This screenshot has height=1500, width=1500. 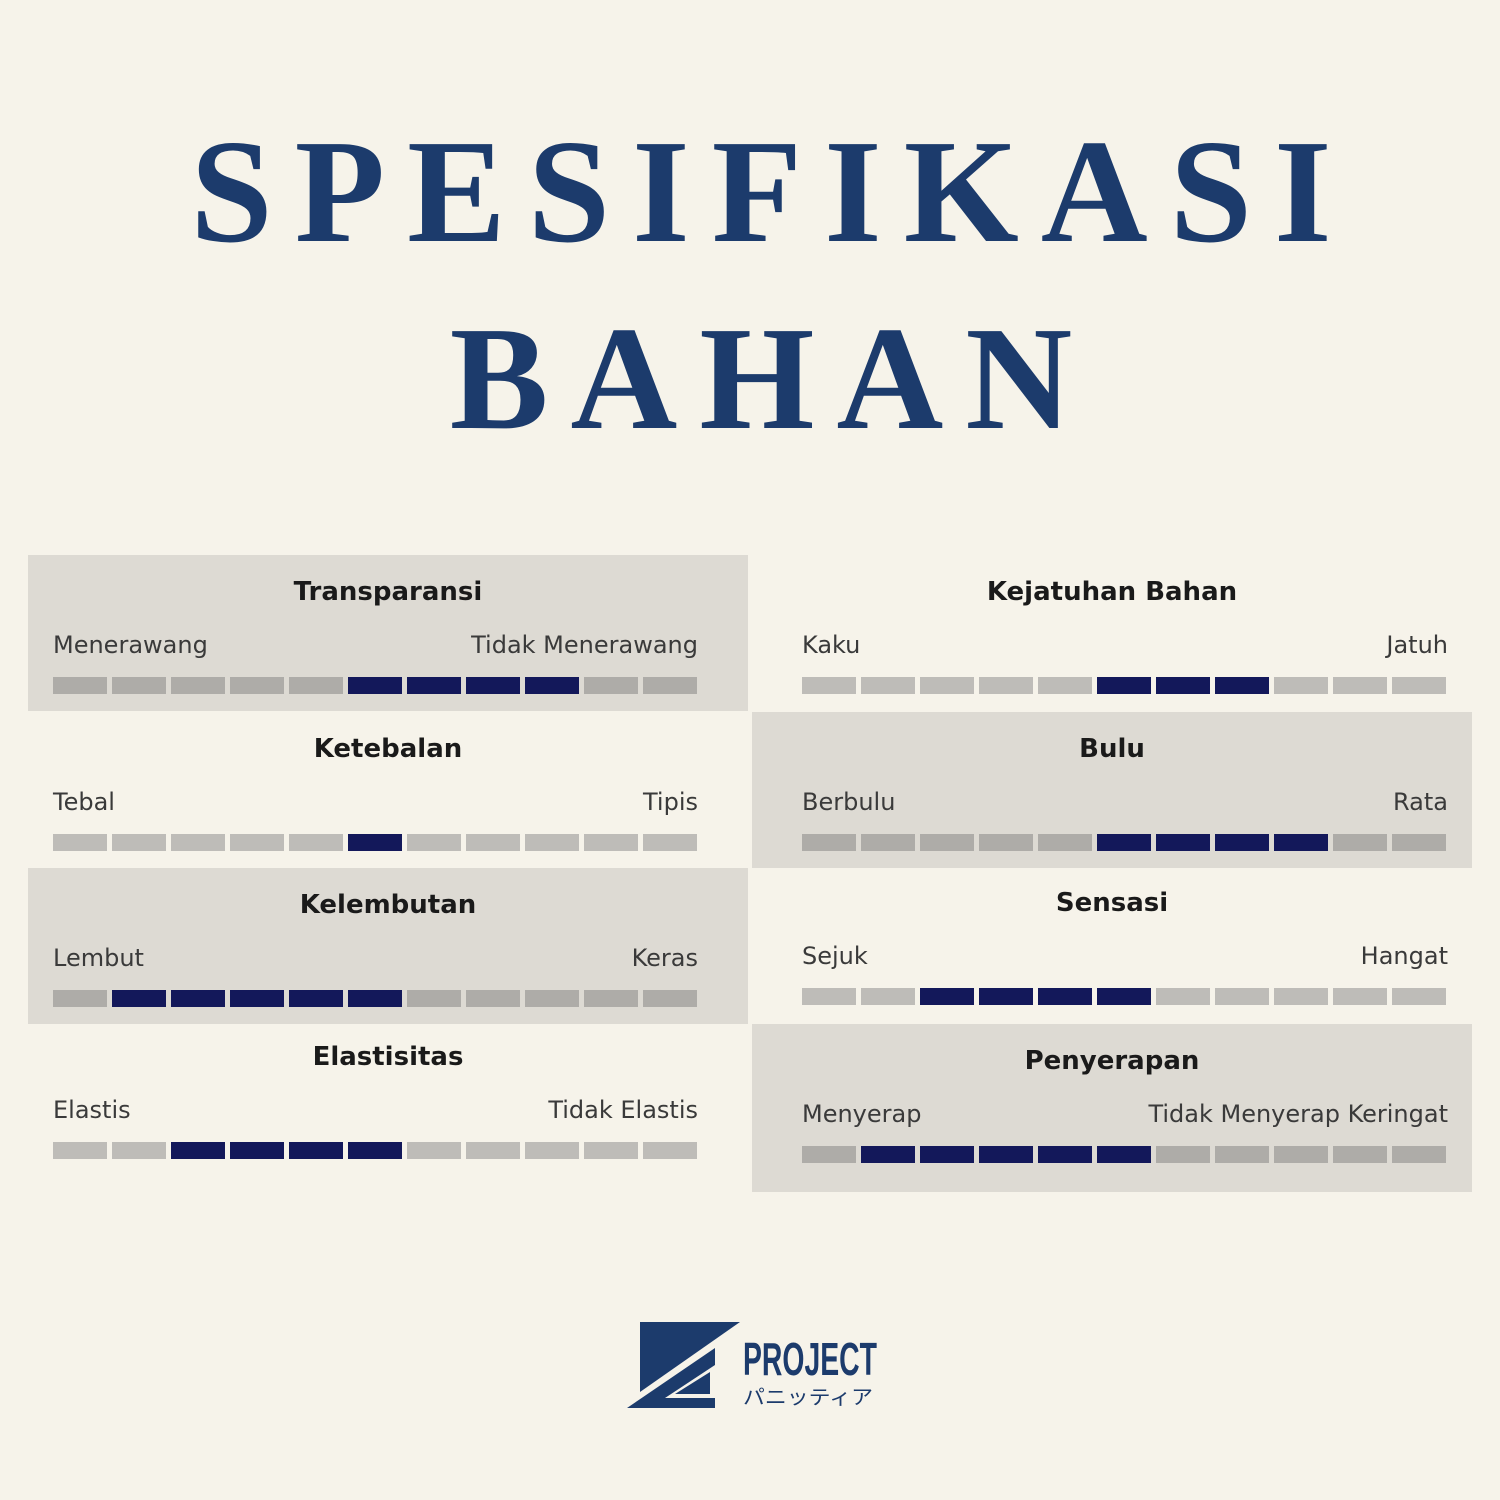 I want to click on spec-kelembutan: Kelembutan Lembut Keras, so click(x=388, y=946).